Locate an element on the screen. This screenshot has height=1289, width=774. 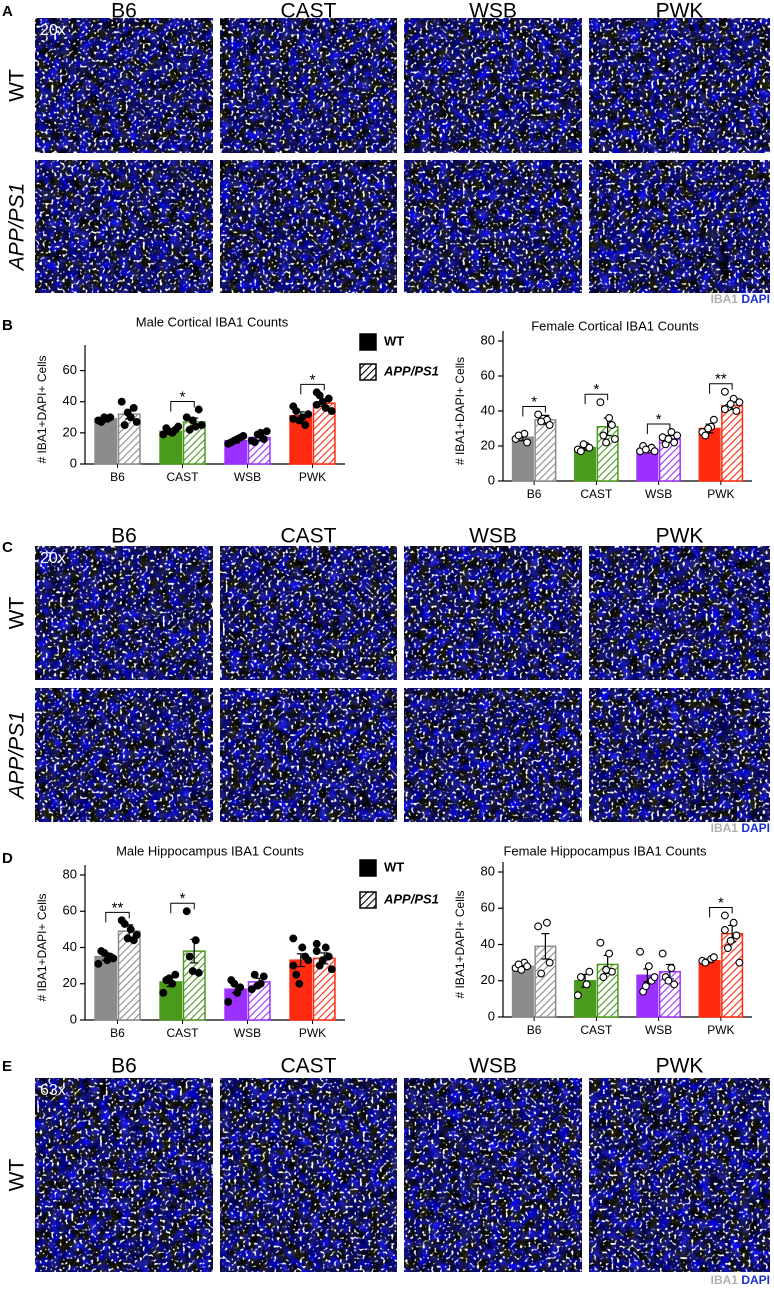
error-bar is located at coordinates (545, 946).